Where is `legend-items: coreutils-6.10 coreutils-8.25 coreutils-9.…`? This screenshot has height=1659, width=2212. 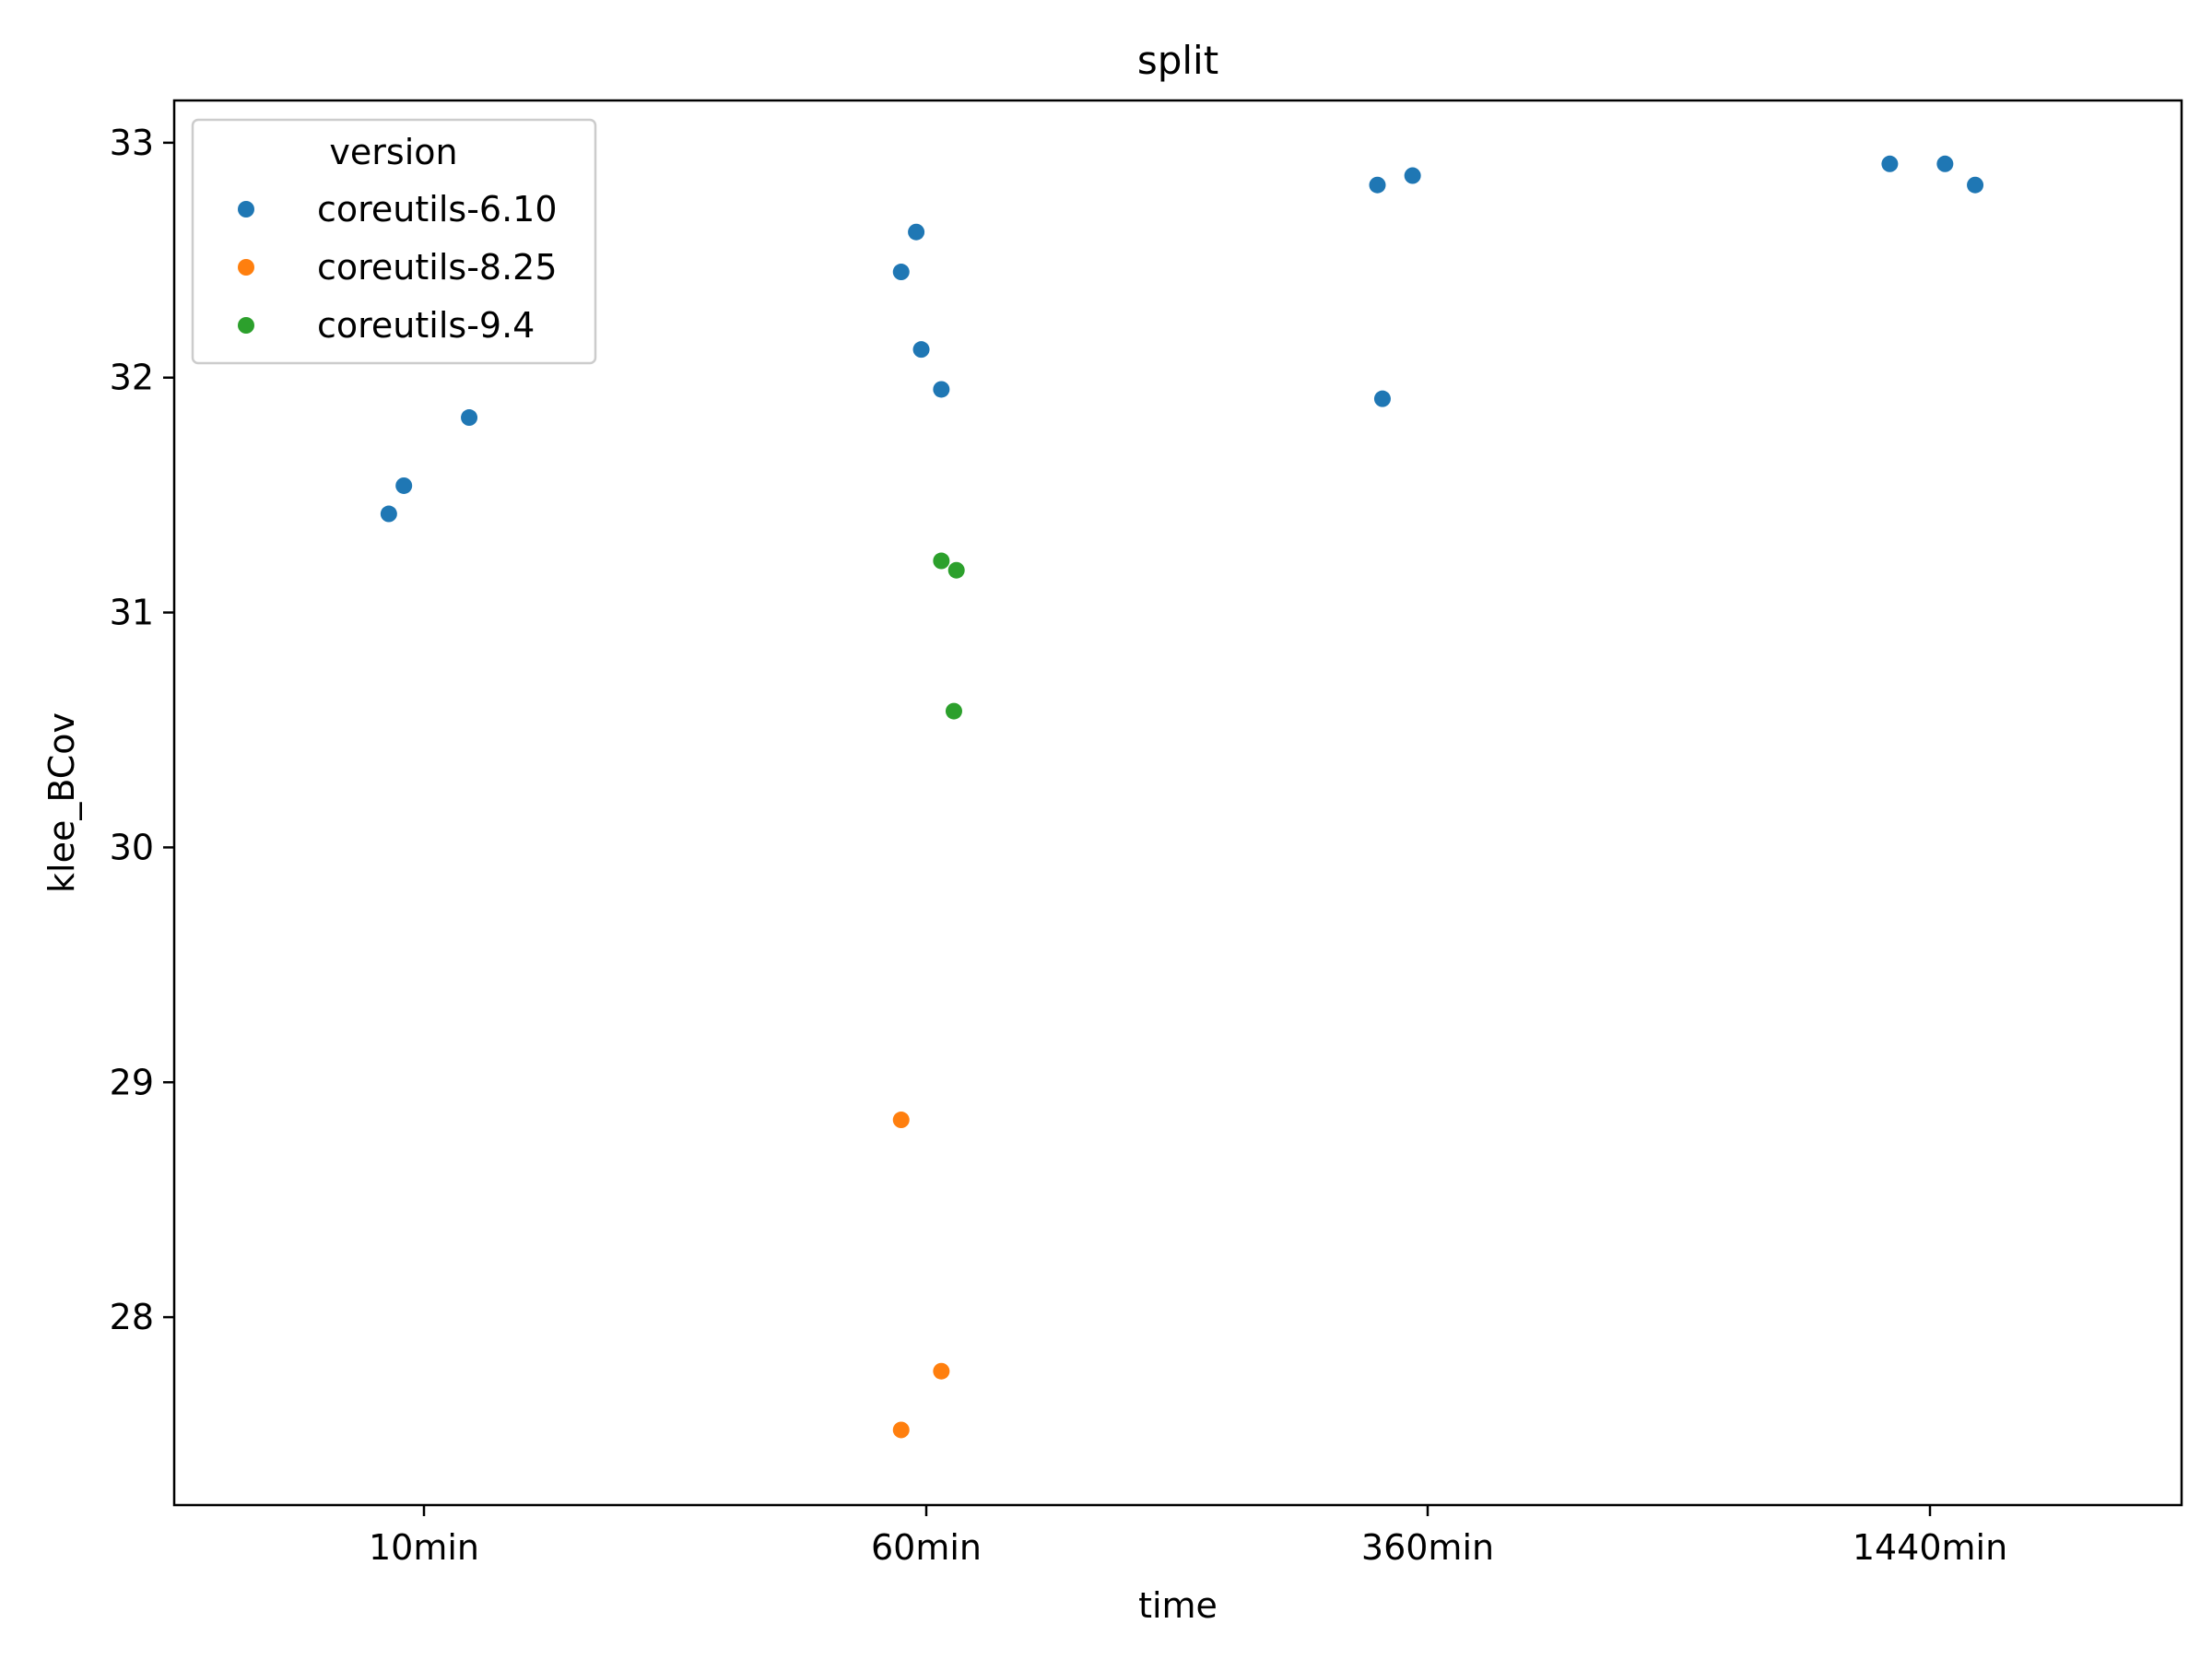 legend-items: coreutils-6.10 coreutils-8.25 coreutils-9.… is located at coordinates (398, 267).